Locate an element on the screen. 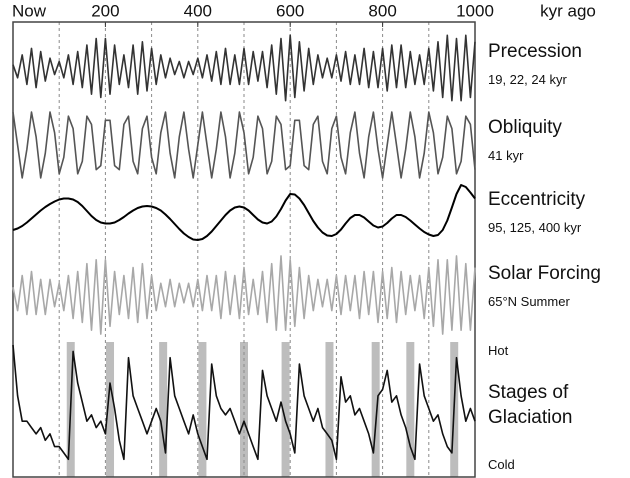 This screenshot has width=630, height=478. series-name: Obliquity is located at coordinates (525, 127).